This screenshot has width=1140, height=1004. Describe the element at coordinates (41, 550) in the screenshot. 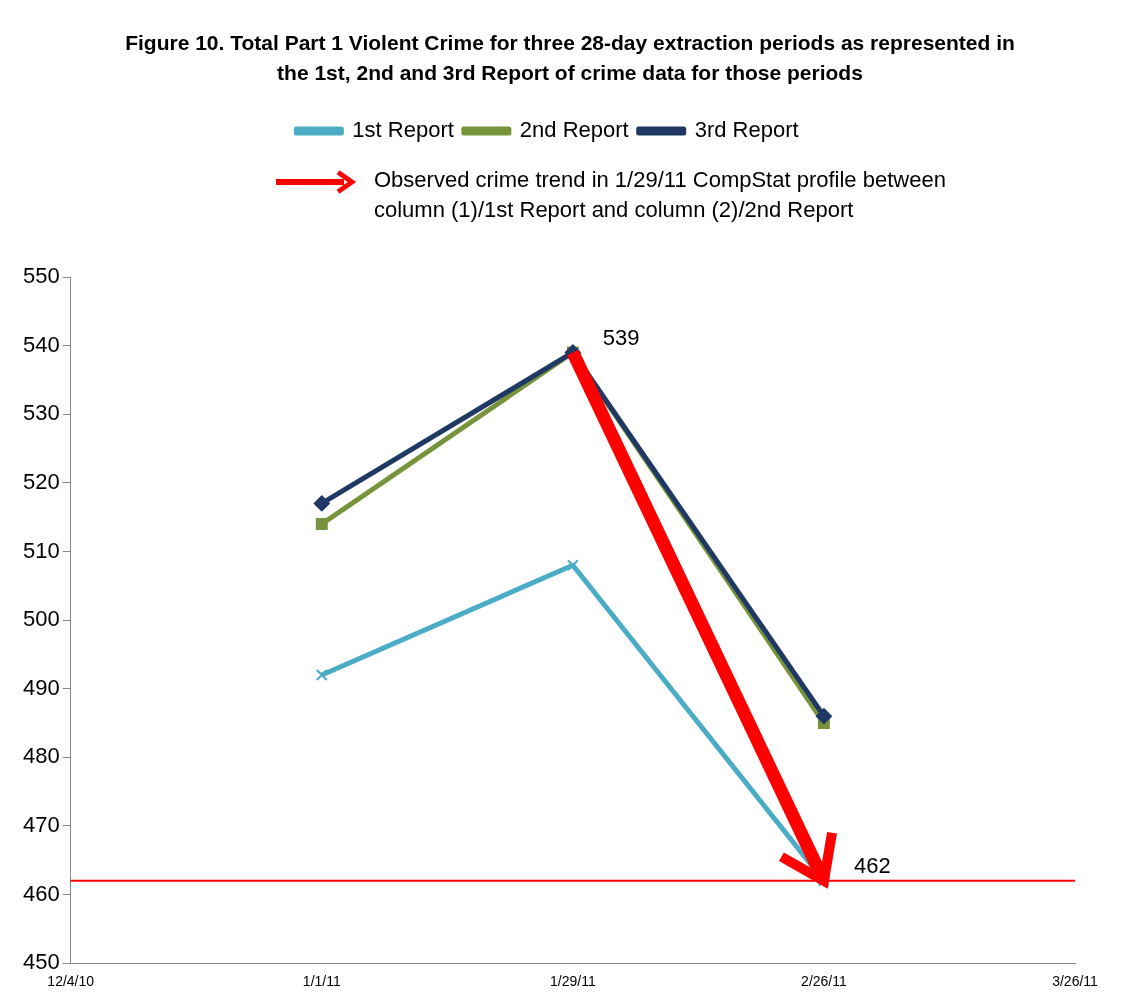

I see `y-tick-label: 510` at that location.